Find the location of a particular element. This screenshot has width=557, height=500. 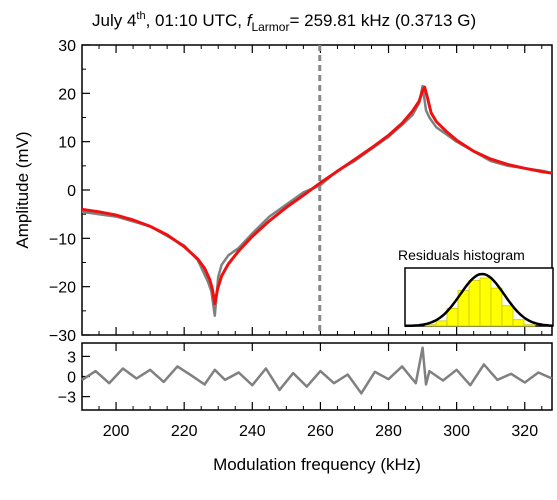

main-y-tick-label: 0 is located at coordinates (71, 191).